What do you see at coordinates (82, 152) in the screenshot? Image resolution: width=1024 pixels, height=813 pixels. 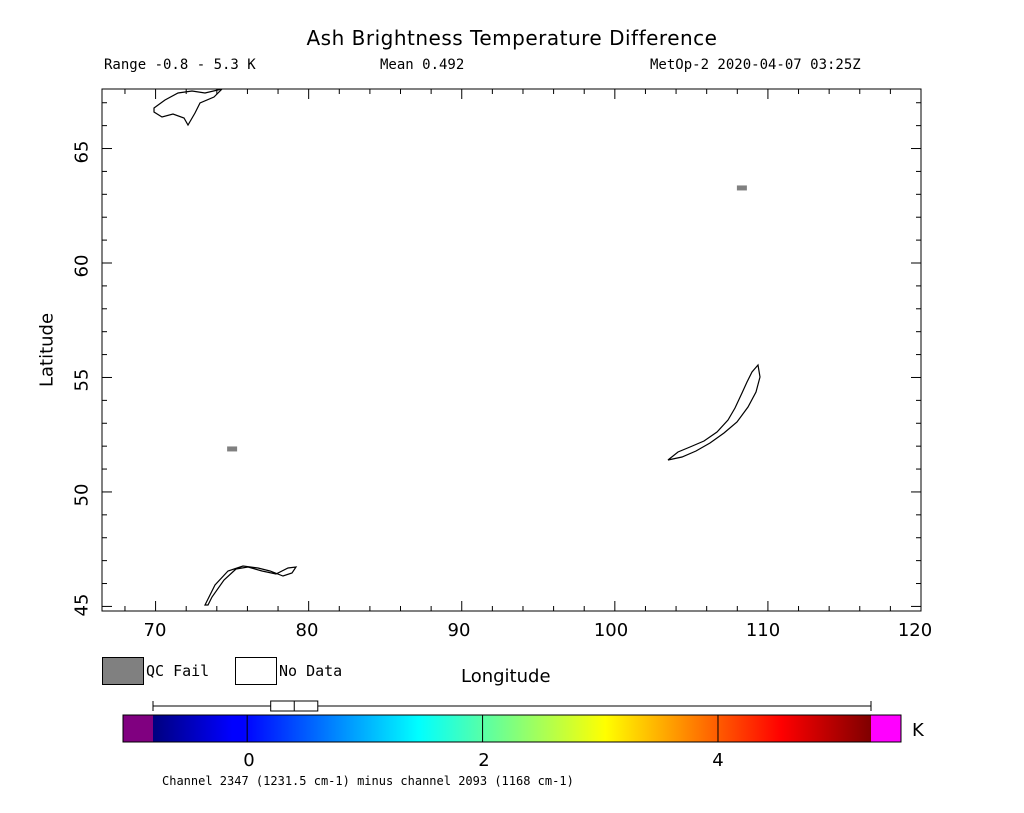 I see `y-tick-label: 65` at bounding box center [82, 152].